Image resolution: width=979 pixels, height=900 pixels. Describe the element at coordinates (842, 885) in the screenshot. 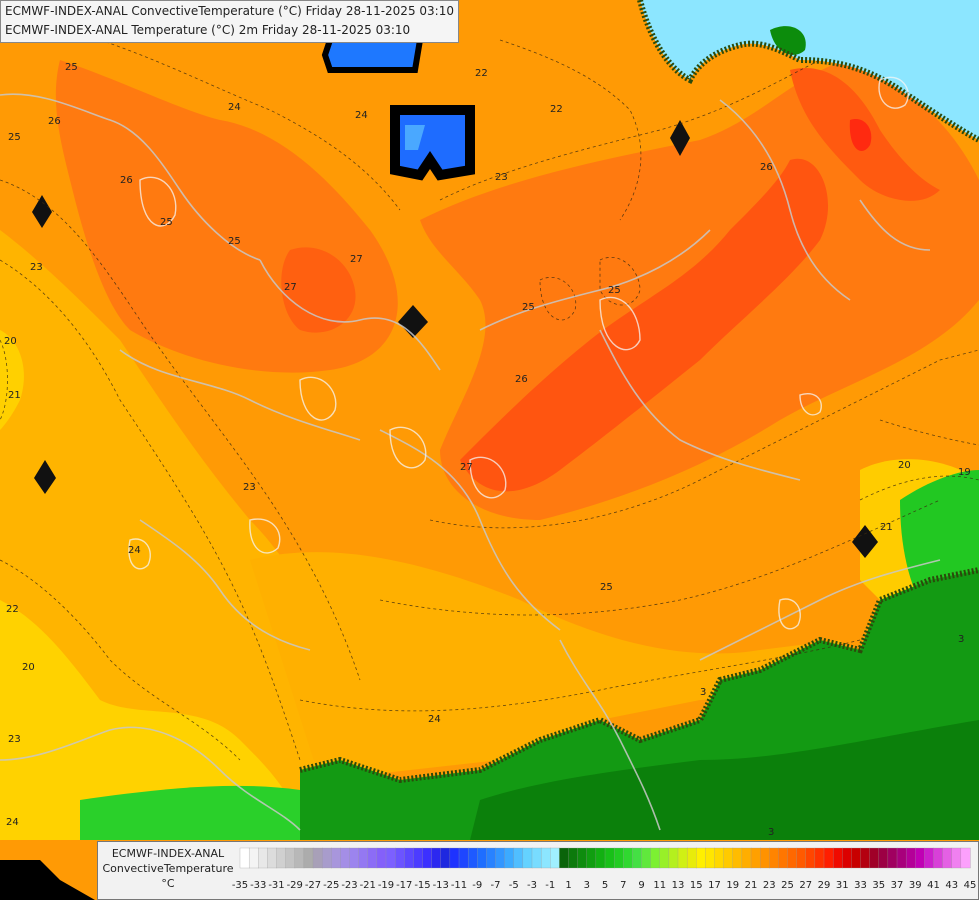

I see `legend-tick-label: 31` at that location.